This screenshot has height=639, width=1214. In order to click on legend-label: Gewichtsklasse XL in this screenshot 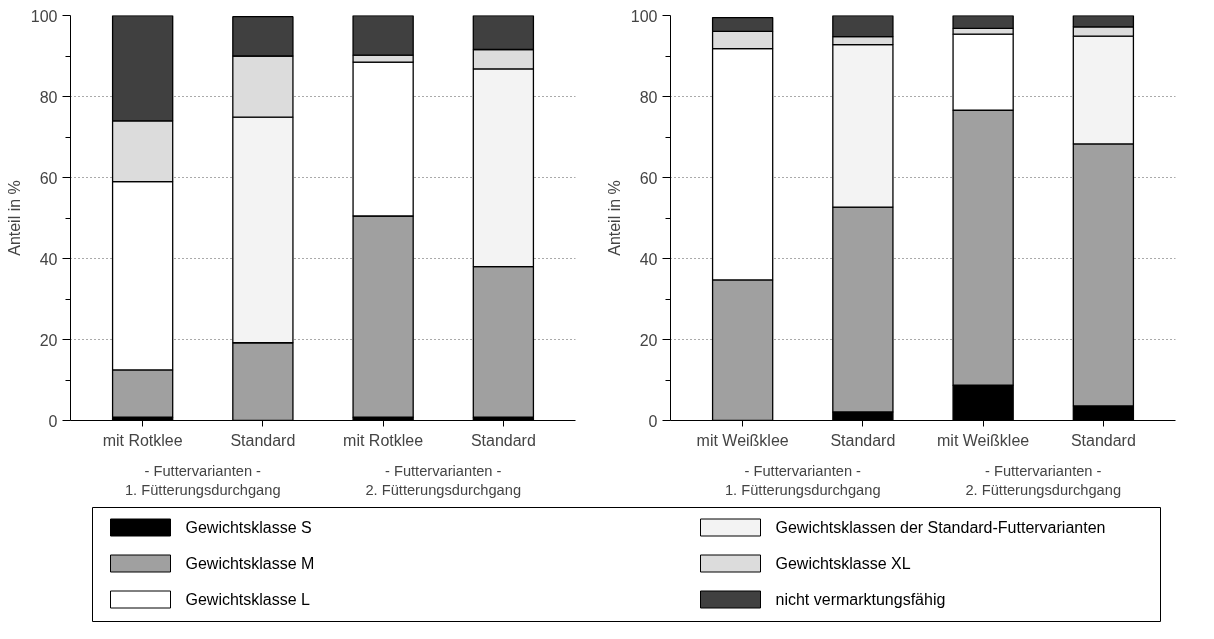, I will do `click(843, 563)`.